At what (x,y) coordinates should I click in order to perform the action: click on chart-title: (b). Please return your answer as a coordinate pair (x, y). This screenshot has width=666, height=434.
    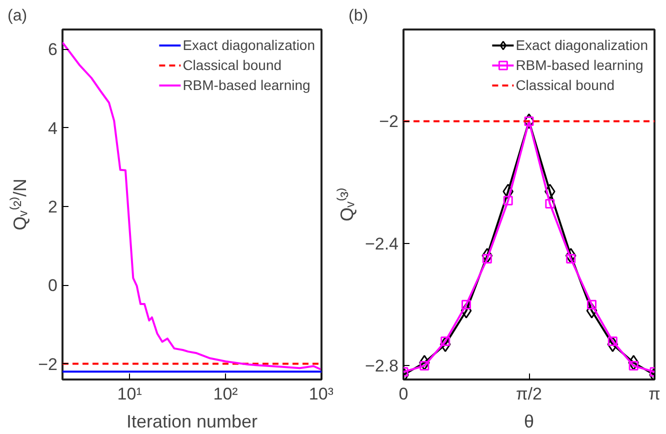
    Looking at the image, I should click on (358, 16).